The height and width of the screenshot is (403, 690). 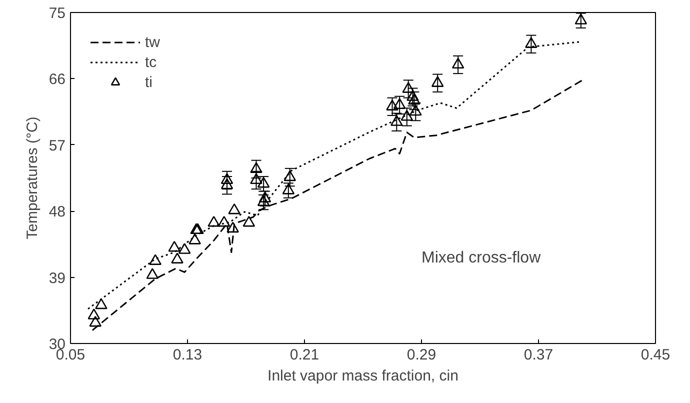 What do you see at coordinates (57, 79) in the screenshot?
I see `y-tick-label: 66` at bounding box center [57, 79].